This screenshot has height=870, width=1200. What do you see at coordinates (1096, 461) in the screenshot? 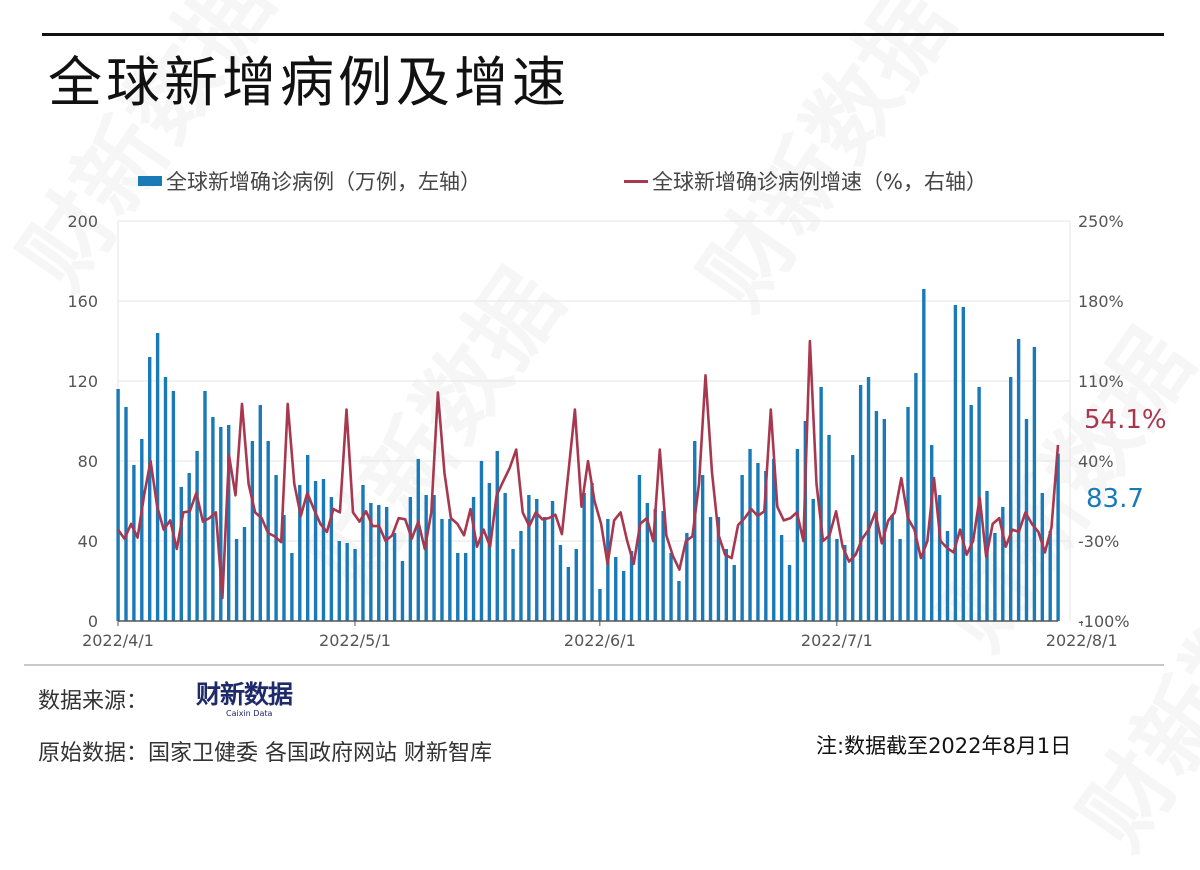
I see `y-right-tick-label: 40%` at bounding box center [1096, 461].